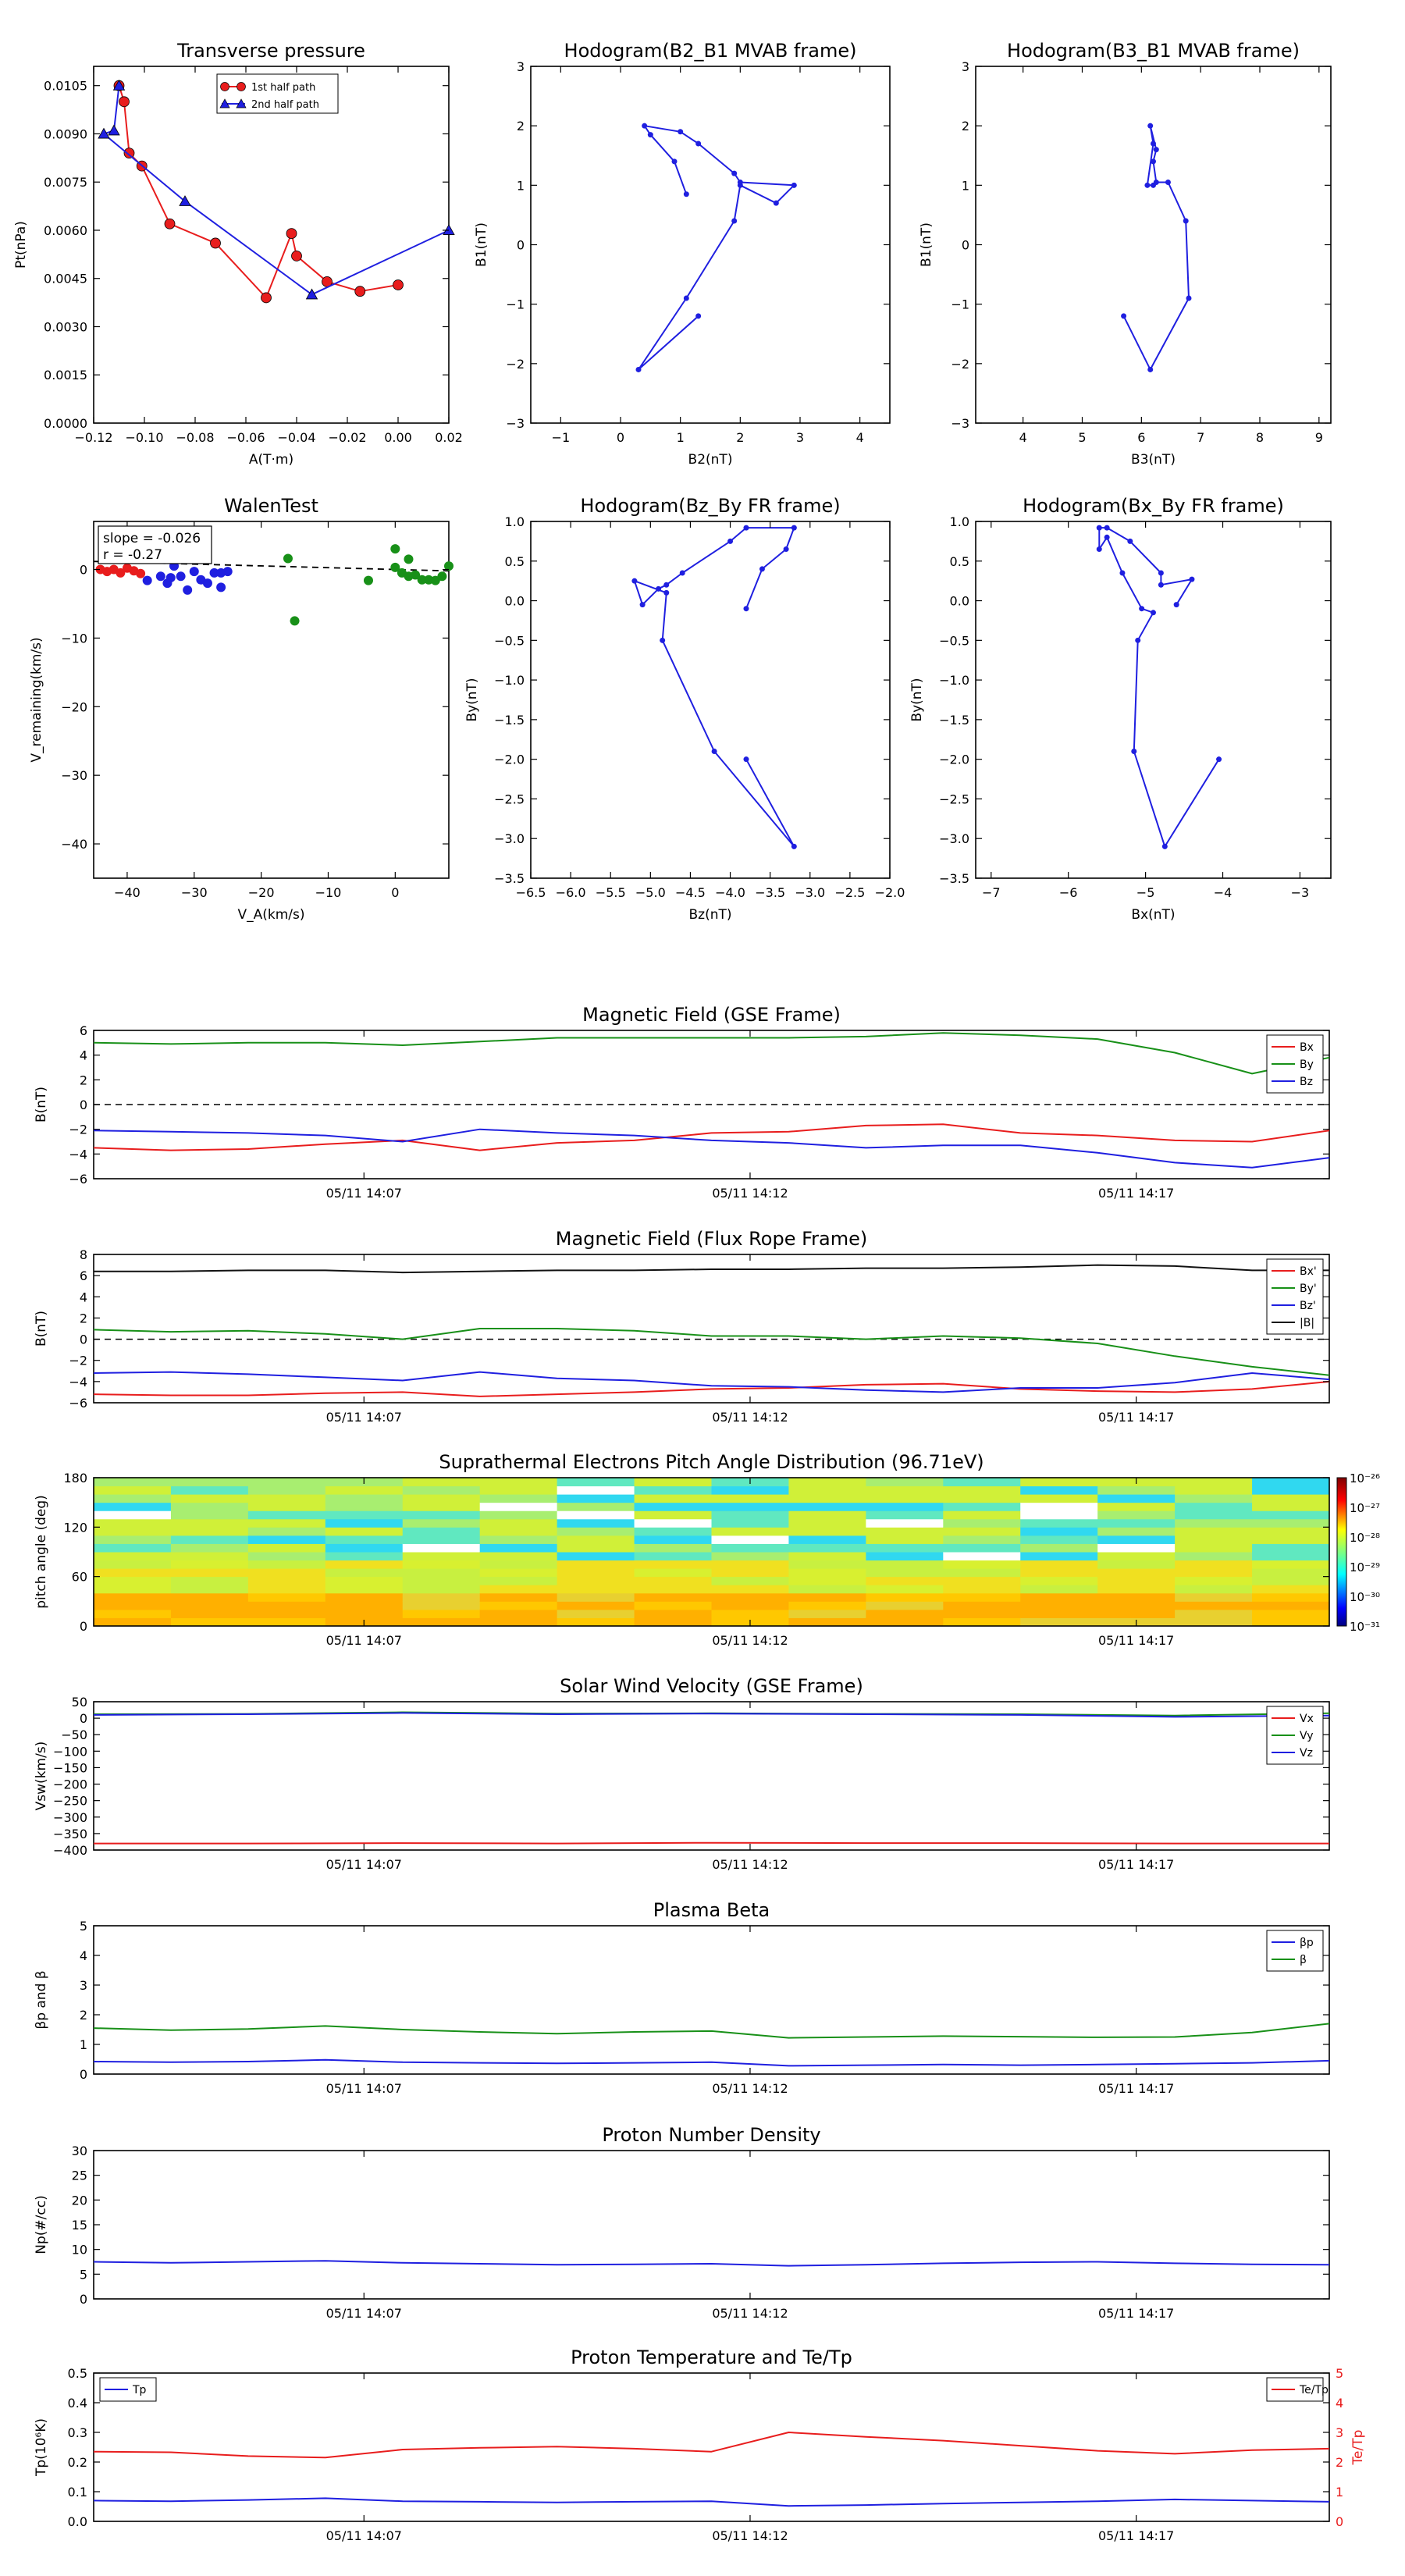 Image resolution: width=1405 pixels, height=2576 pixels. What do you see at coordinates (954, 680) in the screenshot?
I see `y-tick-label: −1.0` at bounding box center [954, 680].